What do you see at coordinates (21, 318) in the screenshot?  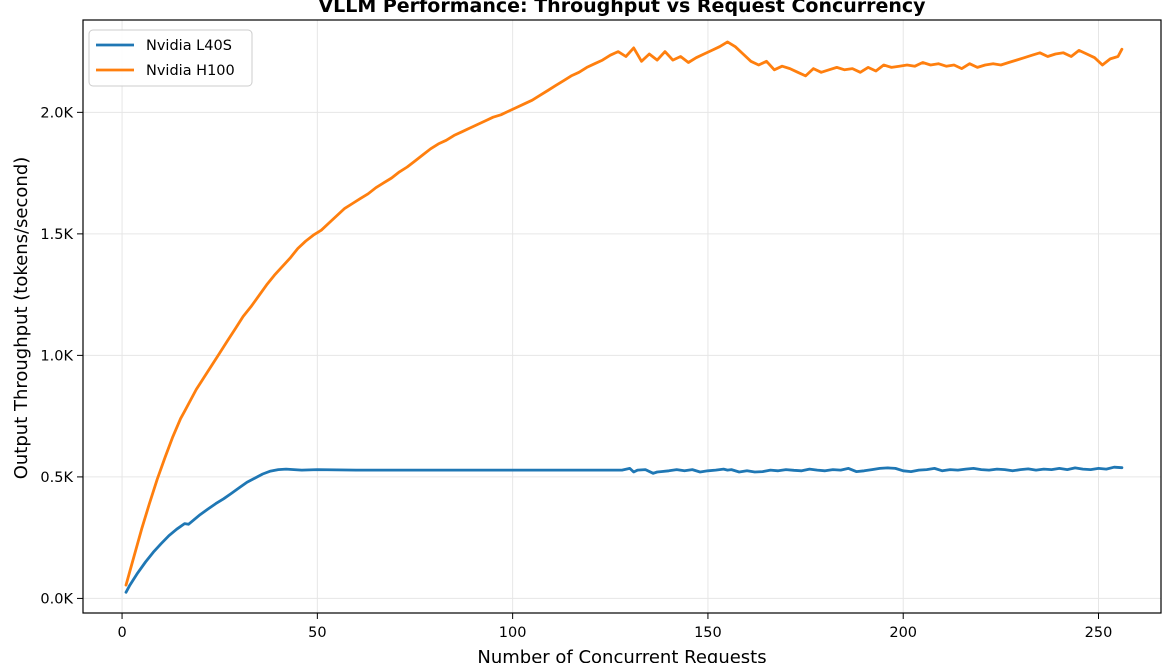 I see `y-axis-label: Output Throughput (tokens/second)` at bounding box center [21, 318].